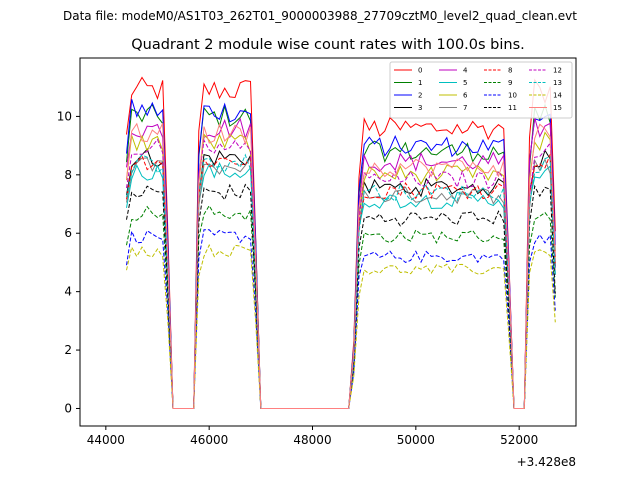  What do you see at coordinates (68, 233) in the screenshot?
I see `y-tick-label: 6` at bounding box center [68, 233].